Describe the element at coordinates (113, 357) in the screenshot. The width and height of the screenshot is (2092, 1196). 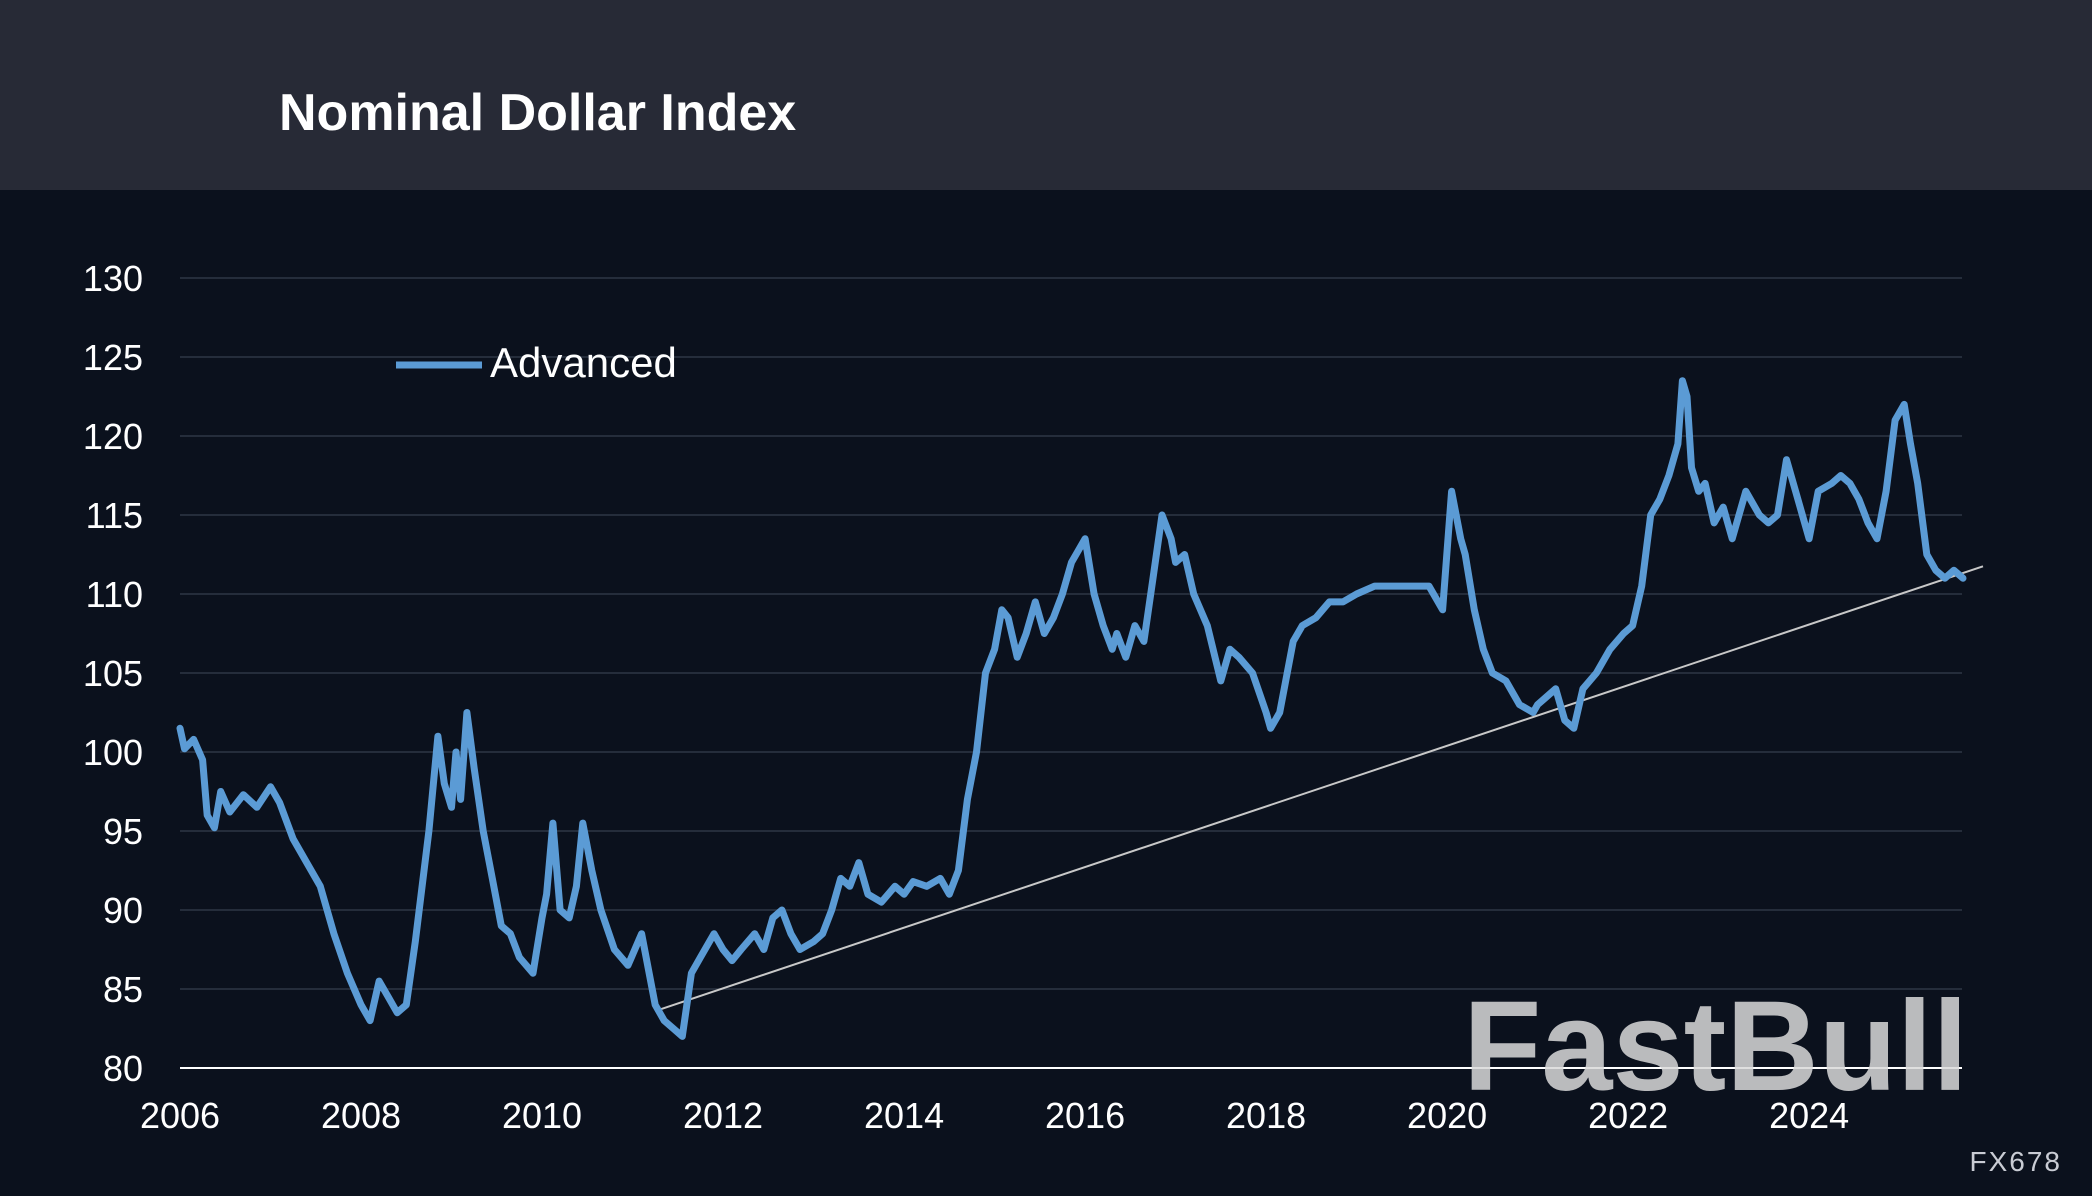
I see `y-tick-label: 125` at that location.